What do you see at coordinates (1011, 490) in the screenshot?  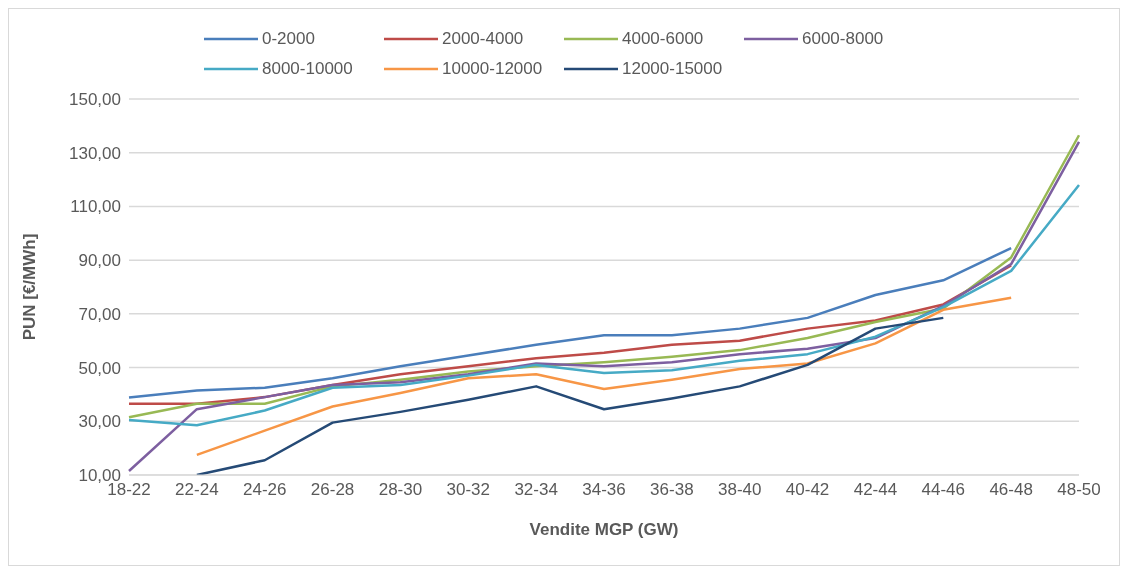 I see `x-tick-label: 46-48` at bounding box center [1011, 490].